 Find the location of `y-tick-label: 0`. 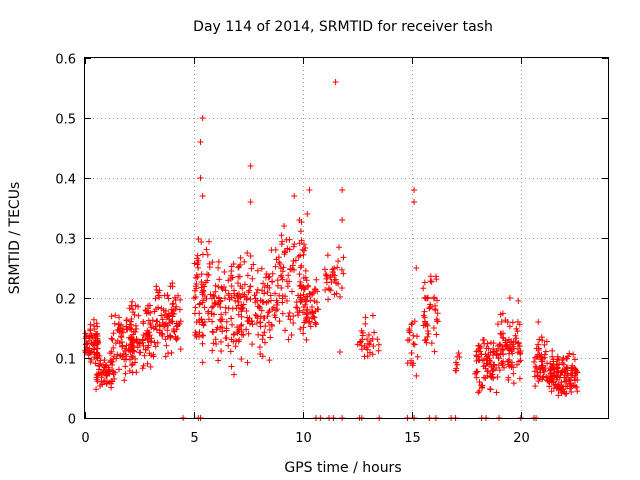

y-tick-label: 0 is located at coordinates (72, 420).